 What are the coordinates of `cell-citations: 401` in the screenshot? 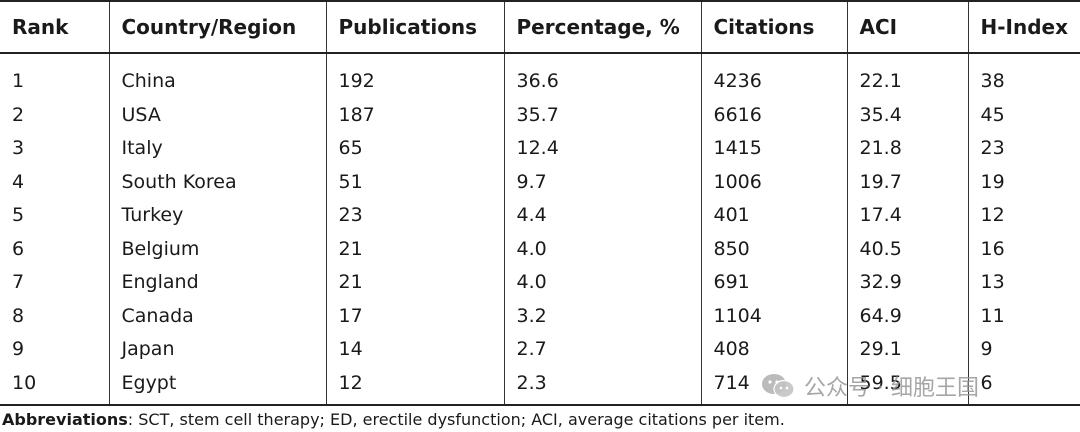 It's located at (773, 215).